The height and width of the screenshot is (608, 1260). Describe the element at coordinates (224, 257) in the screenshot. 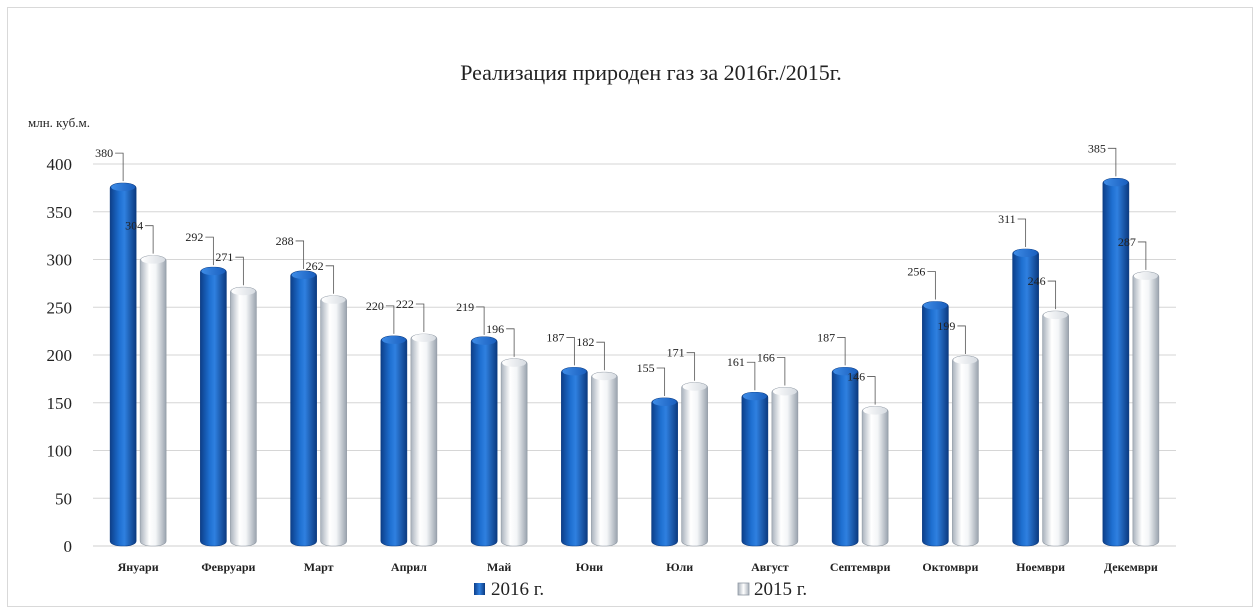

I see `data-label: 271` at that location.